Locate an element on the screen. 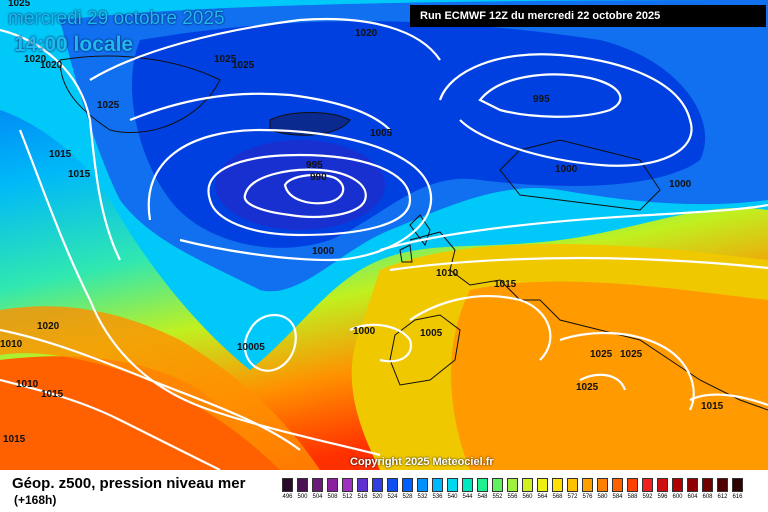 The image size is (768, 512). field-orange-sw is located at coordinates (160, 388).